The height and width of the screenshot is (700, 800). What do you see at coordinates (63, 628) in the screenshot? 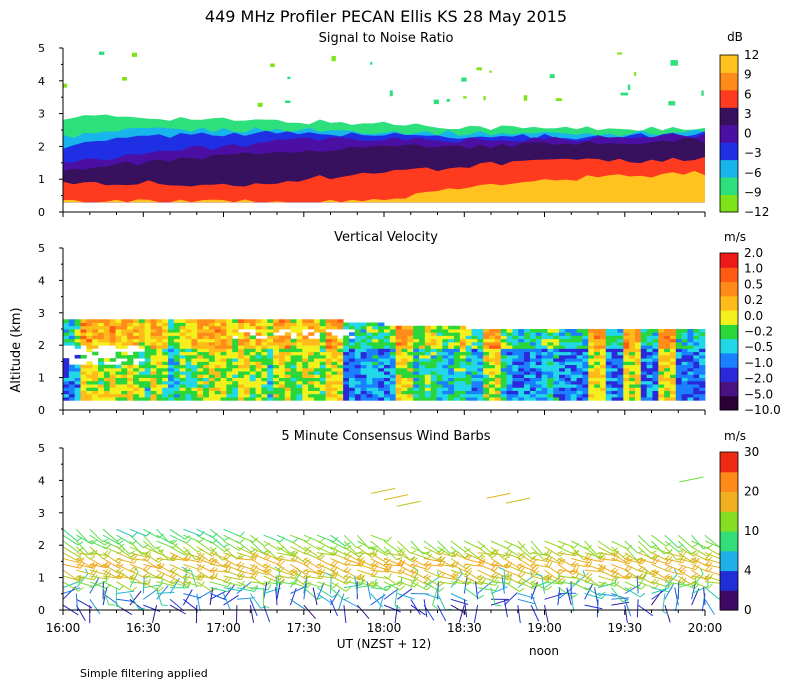
I see `x-tick-label: 16:00` at bounding box center [63, 628].